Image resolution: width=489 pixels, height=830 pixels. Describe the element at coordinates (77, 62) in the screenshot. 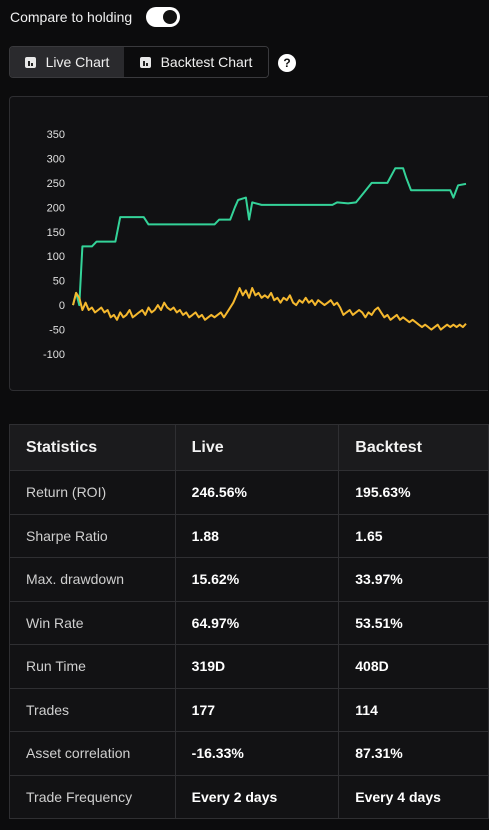

I see `tab-live-chart-label: Live Chart` at that location.